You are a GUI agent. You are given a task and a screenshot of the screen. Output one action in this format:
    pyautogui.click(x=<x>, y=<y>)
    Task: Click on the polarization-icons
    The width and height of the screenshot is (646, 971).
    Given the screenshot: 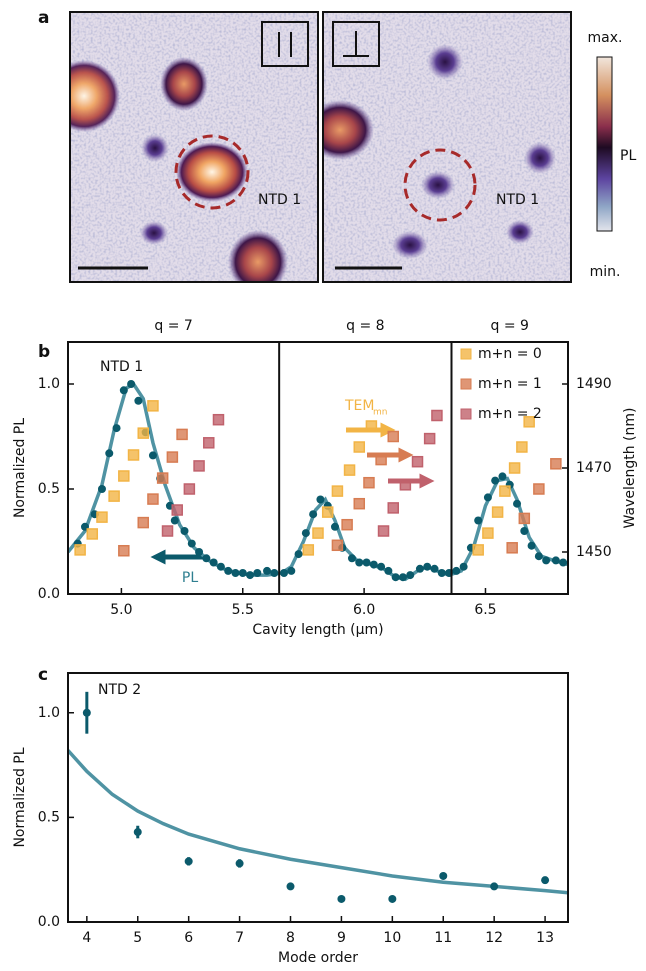 What is the action you would take?
    pyautogui.click(x=320, y=44)
    